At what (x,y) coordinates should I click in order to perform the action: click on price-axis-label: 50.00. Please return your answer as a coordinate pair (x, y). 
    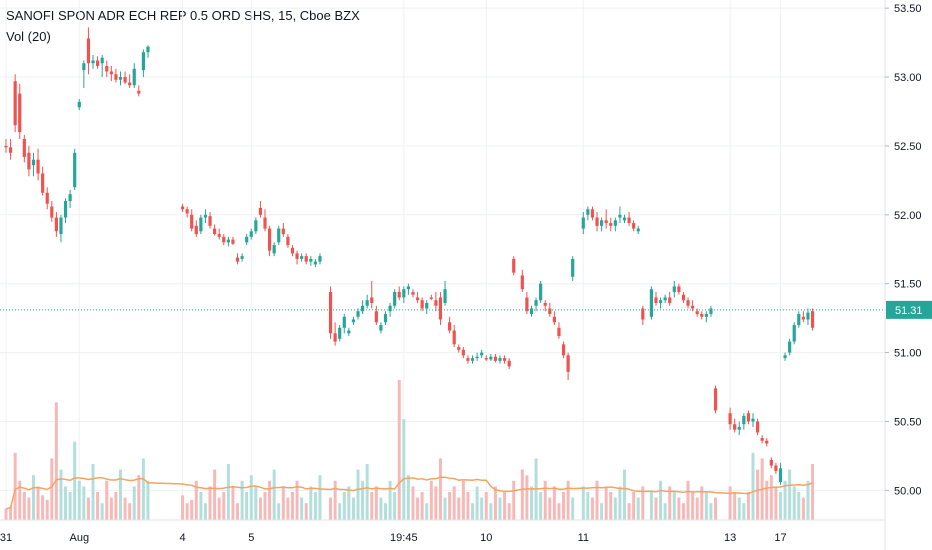
    Looking at the image, I should click on (908, 491).